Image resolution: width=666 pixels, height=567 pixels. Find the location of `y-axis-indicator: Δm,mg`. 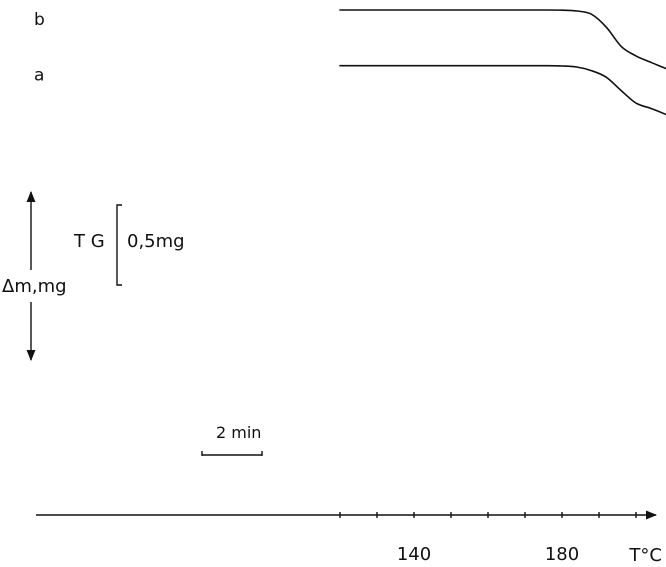

y-axis-indicator: Δm,mg is located at coordinates (34, 276).